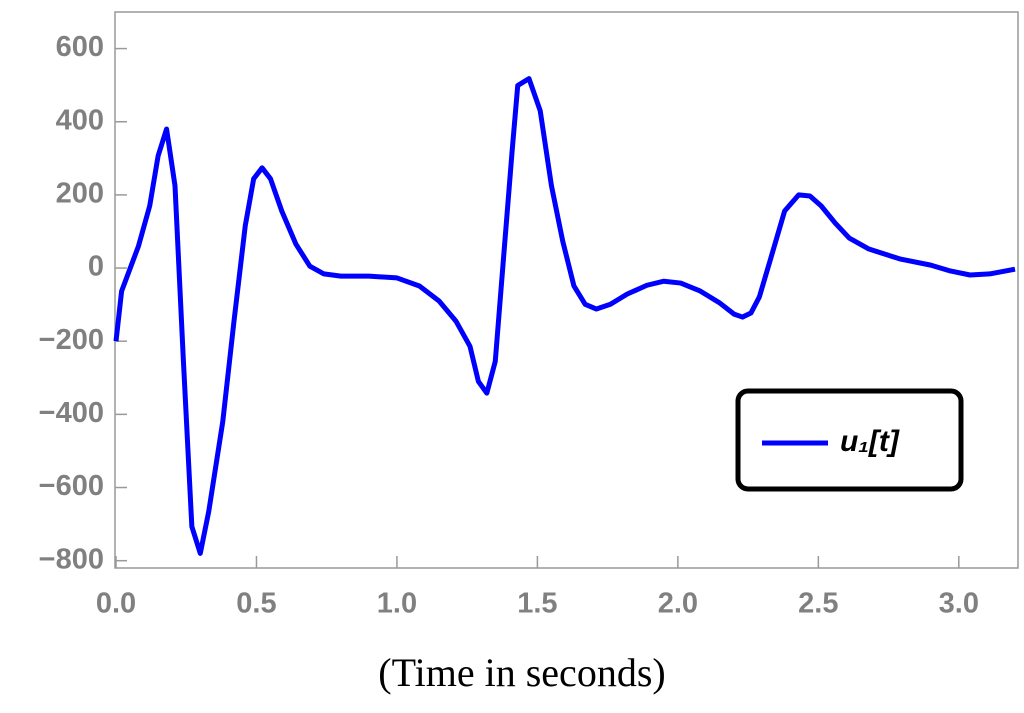 This screenshot has height=713, width=1024. Describe the element at coordinates (96, 267) in the screenshot. I see `y-tick-label: 0` at that location.